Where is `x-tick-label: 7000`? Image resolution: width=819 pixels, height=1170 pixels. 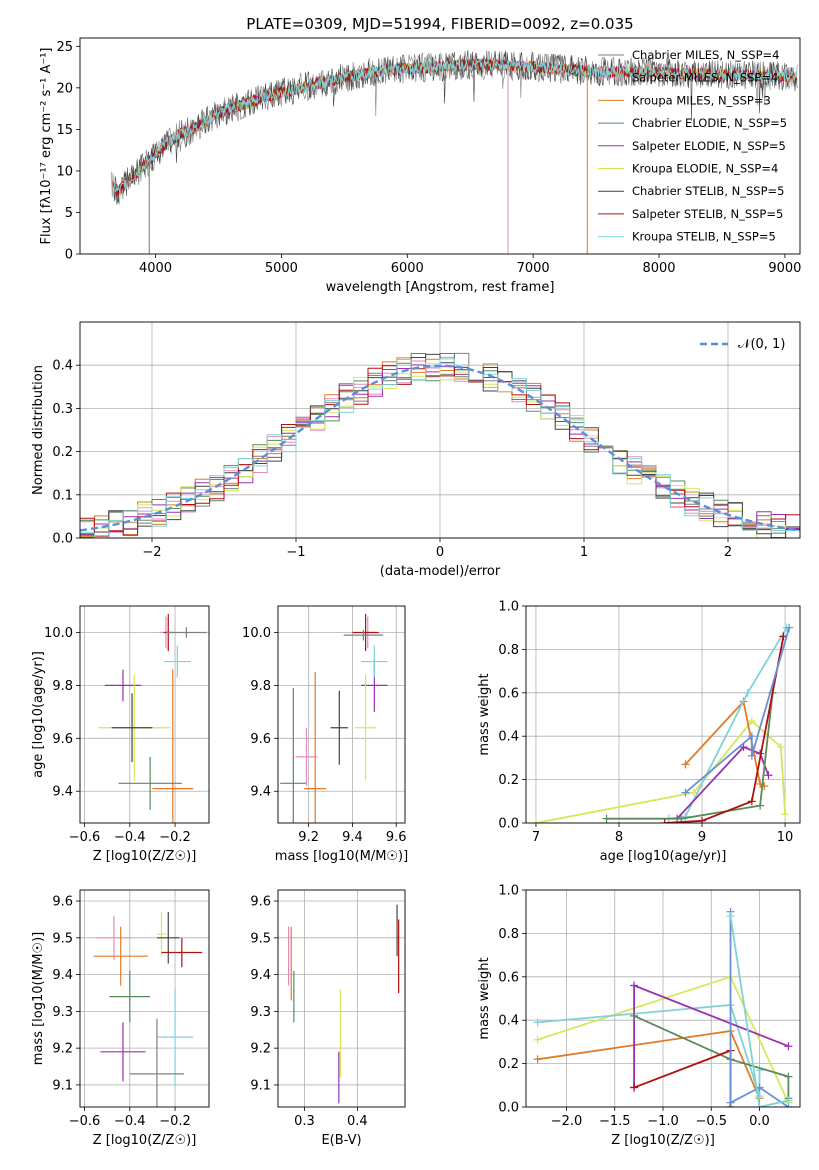 x-tick-label: 7000 is located at coordinates (533, 268).